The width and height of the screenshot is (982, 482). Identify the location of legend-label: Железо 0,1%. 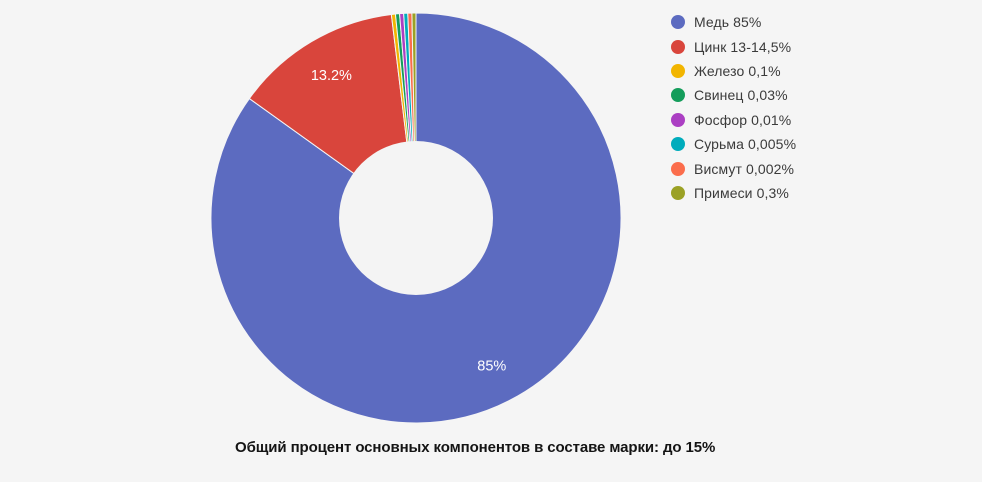
(737, 70).